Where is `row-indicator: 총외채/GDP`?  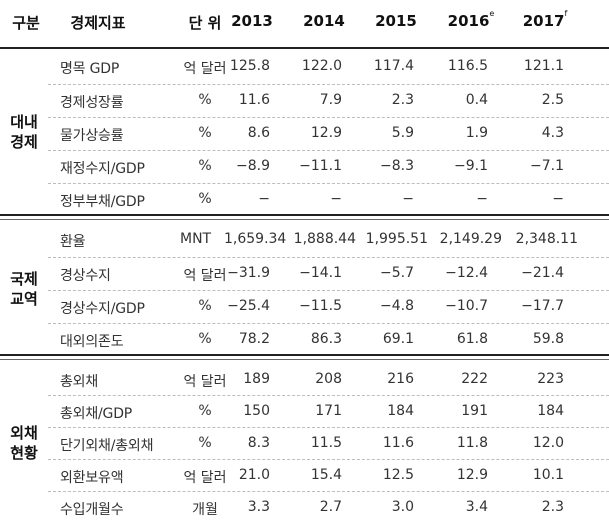
row-indicator: 총외채/GDP is located at coordinates (96, 414).